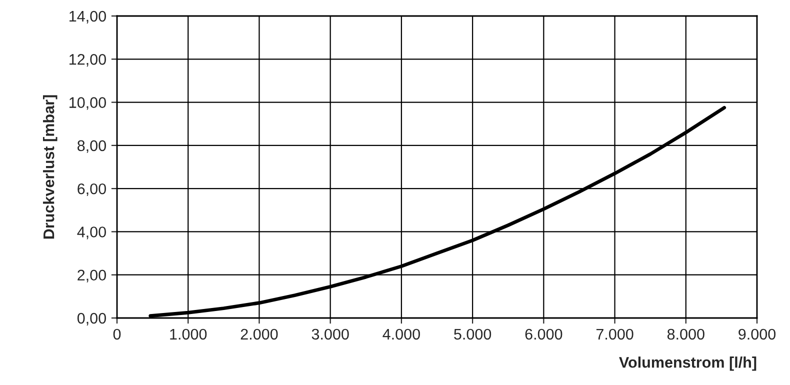  I want to click on y-tick-label: 10,00, so click(88, 103).